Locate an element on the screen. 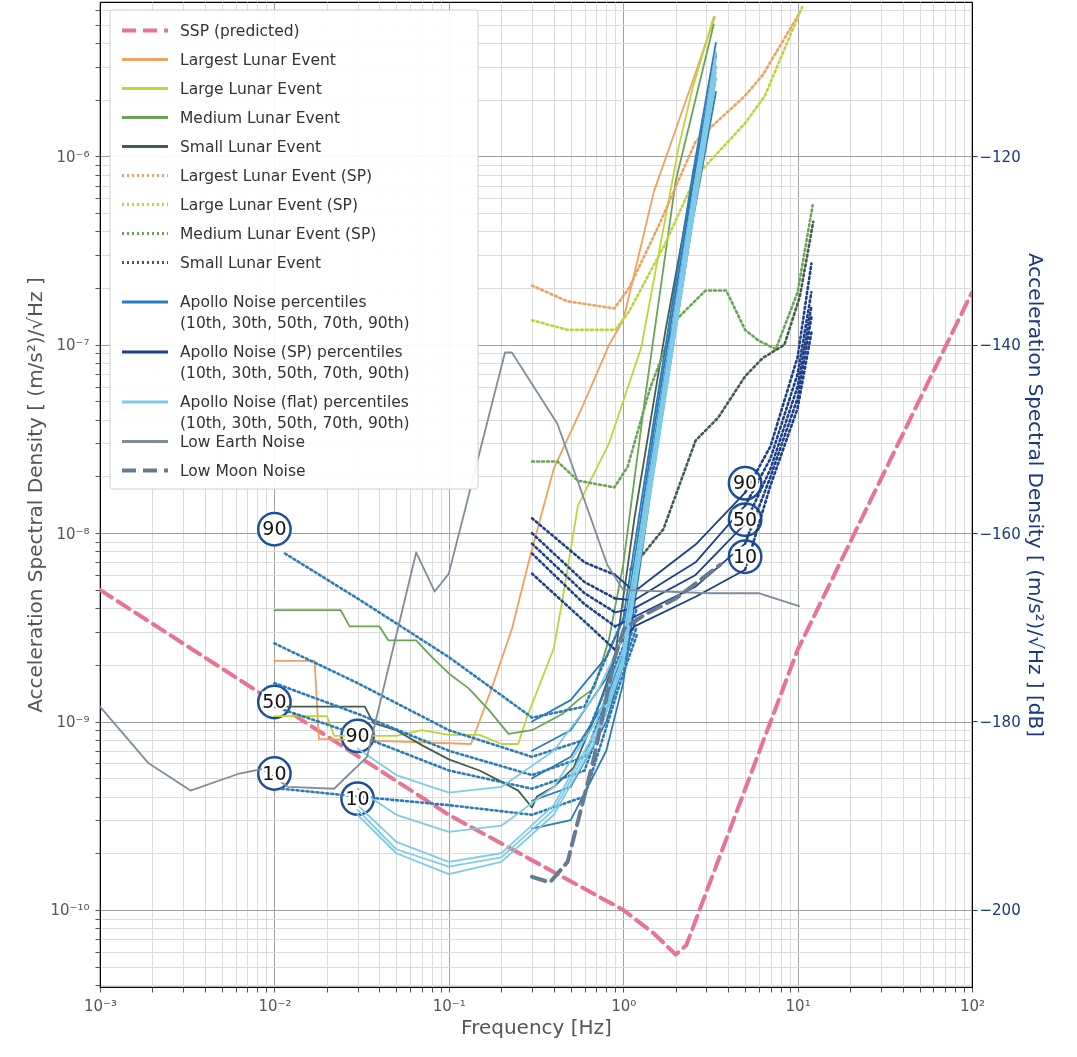 Image resolution: width=1077 pixels, height=1057 pixels. y-tick-label: 10⁻⁸ is located at coordinates (73, 533).